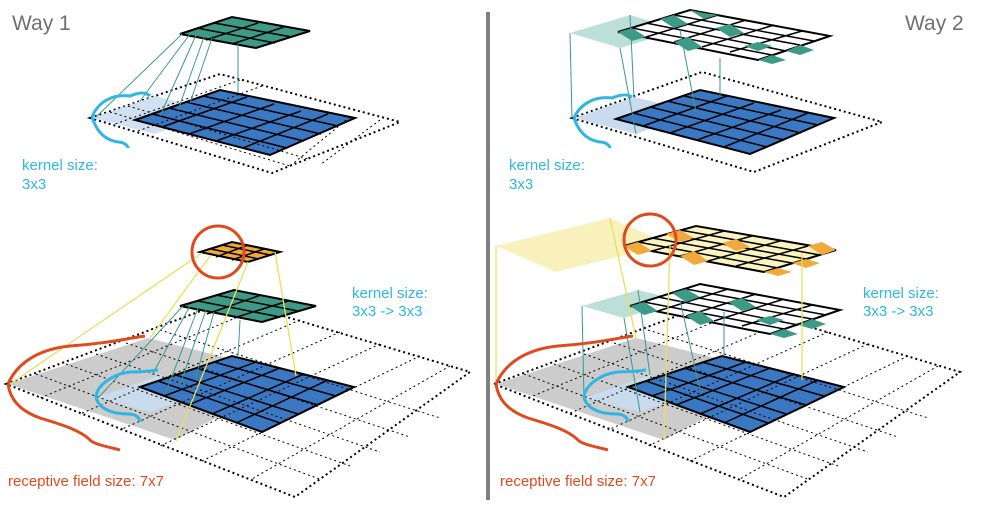  What do you see at coordinates (650, 240) in the screenshot?
I see `right-highlight-circle` at bounding box center [650, 240].